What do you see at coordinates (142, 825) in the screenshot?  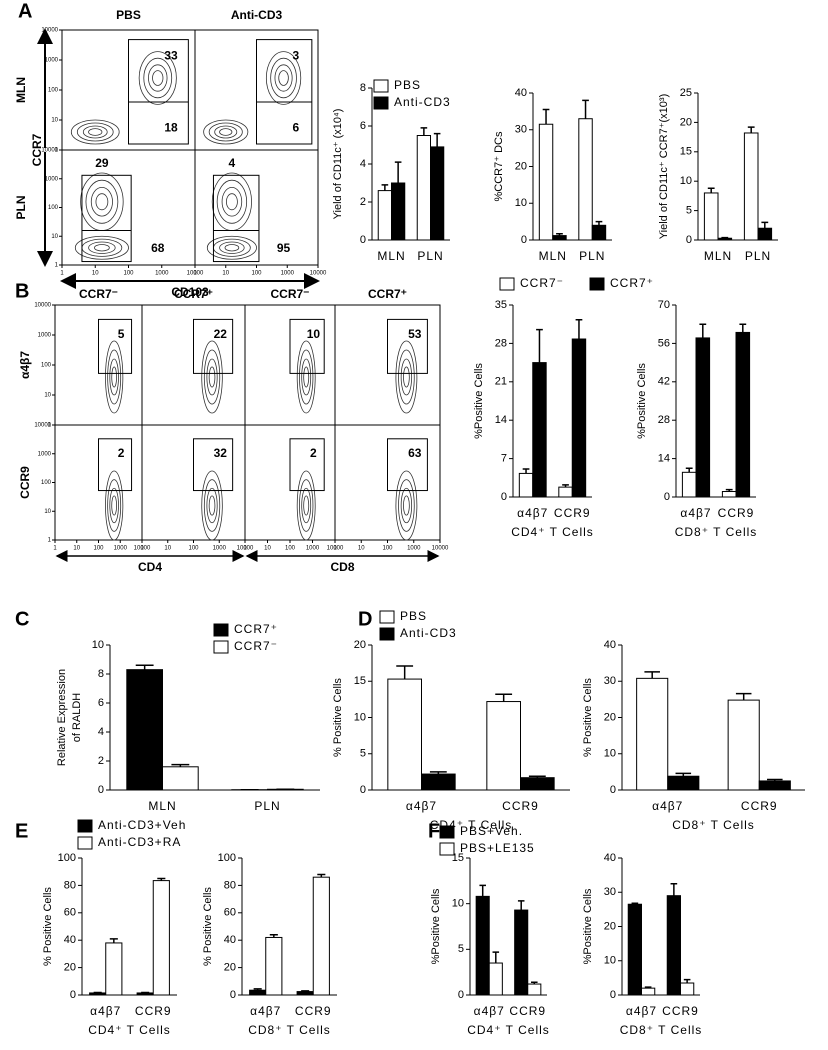 I see `legend-label: Anti-CD3+Veh` at bounding box center [142, 825].